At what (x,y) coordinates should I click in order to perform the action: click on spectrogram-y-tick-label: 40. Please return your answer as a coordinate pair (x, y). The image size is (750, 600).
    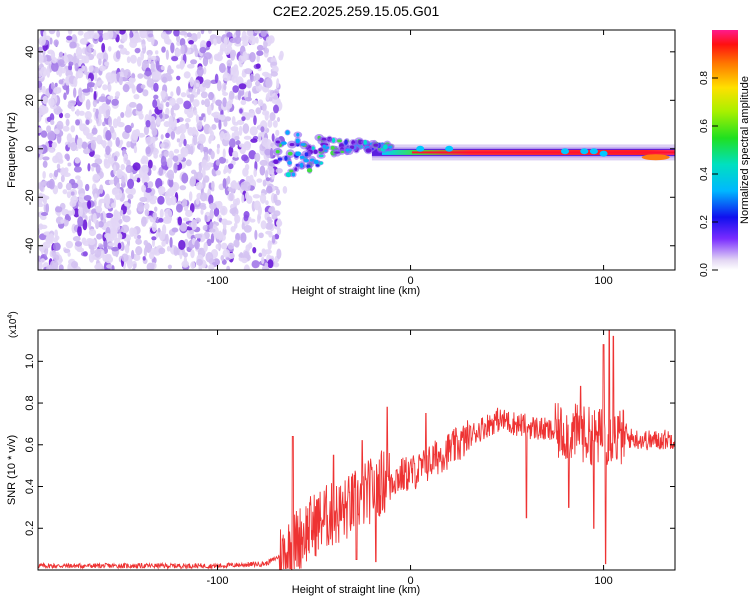
    Looking at the image, I should click on (30, 52).